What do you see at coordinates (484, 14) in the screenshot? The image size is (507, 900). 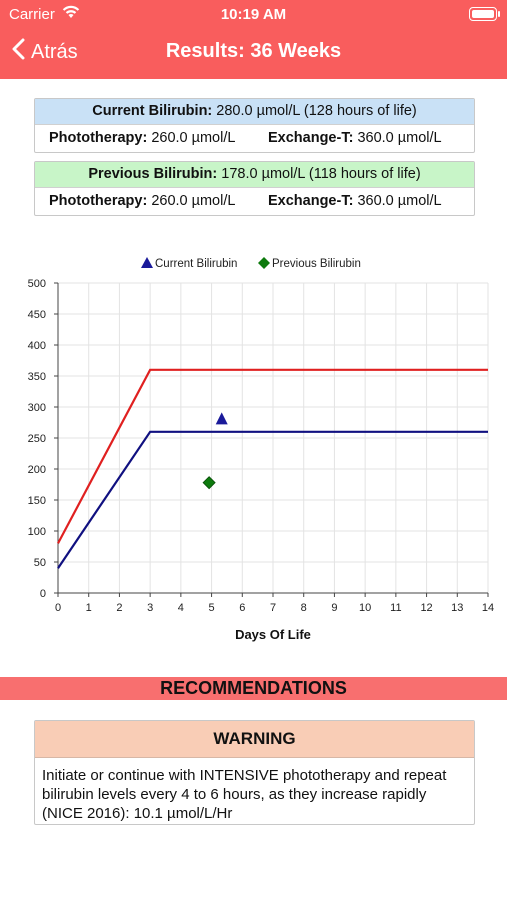 I see `battery-icon` at bounding box center [484, 14].